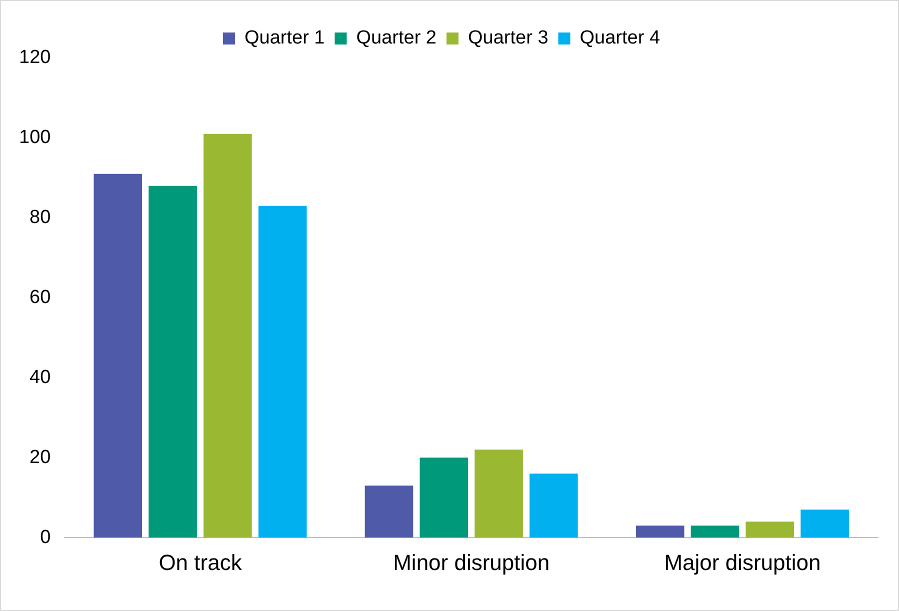 The width and height of the screenshot is (899, 611). Describe the element at coordinates (284, 38) in the screenshot. I see `legend-label: Quarter 1` at that location.